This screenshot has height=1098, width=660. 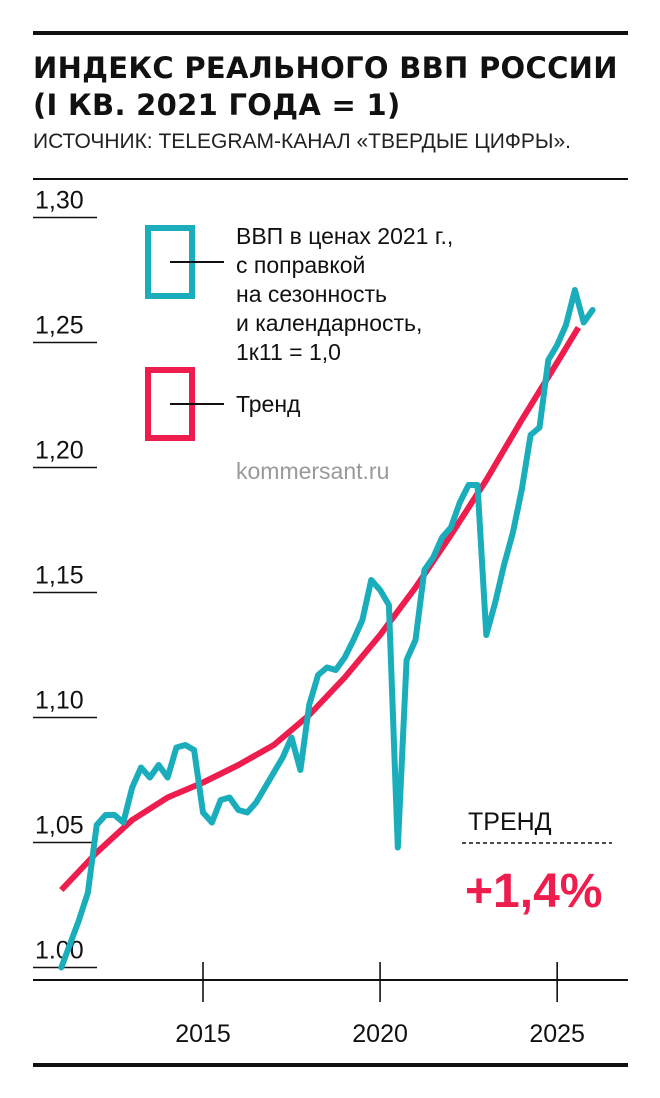 What do you see at coordinates (59, 326) in the screenshot?
I see `y-tick-label: 1,25` at bounding box center [59, 326].